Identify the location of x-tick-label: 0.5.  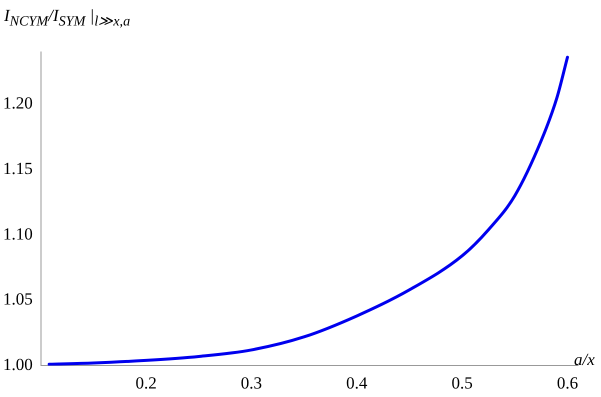
(462, 382).